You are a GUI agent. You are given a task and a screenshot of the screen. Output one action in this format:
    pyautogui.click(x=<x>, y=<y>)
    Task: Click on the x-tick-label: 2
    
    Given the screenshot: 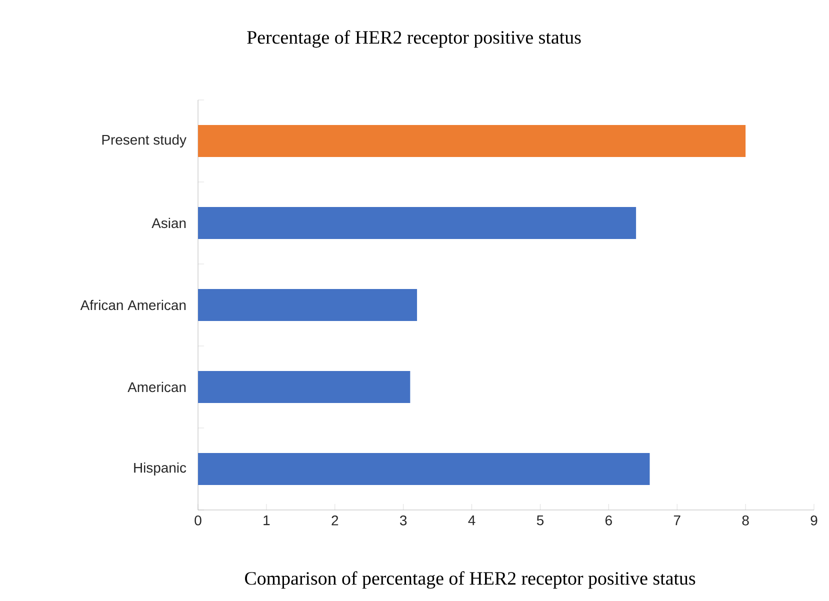 What is the action you would take?
    pyautogui.click(x=335, y=520)
    